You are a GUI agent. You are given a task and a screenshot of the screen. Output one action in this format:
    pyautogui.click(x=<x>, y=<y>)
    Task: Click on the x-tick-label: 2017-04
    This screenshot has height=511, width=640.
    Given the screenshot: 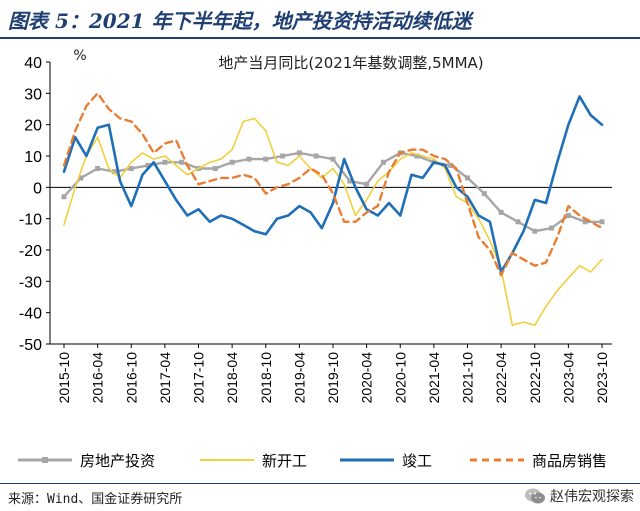 What is the action you would take?
    pyautogui.click(x=165, y=378)
    